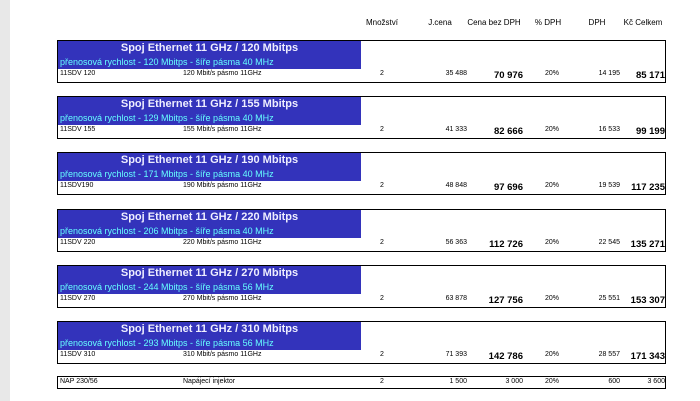 The width and height of the screenshot is (700, 401). What do you see at coordinates (656, 381) in the screenshot?
I see `cell: 3 600` at bounding box center [656, 381].